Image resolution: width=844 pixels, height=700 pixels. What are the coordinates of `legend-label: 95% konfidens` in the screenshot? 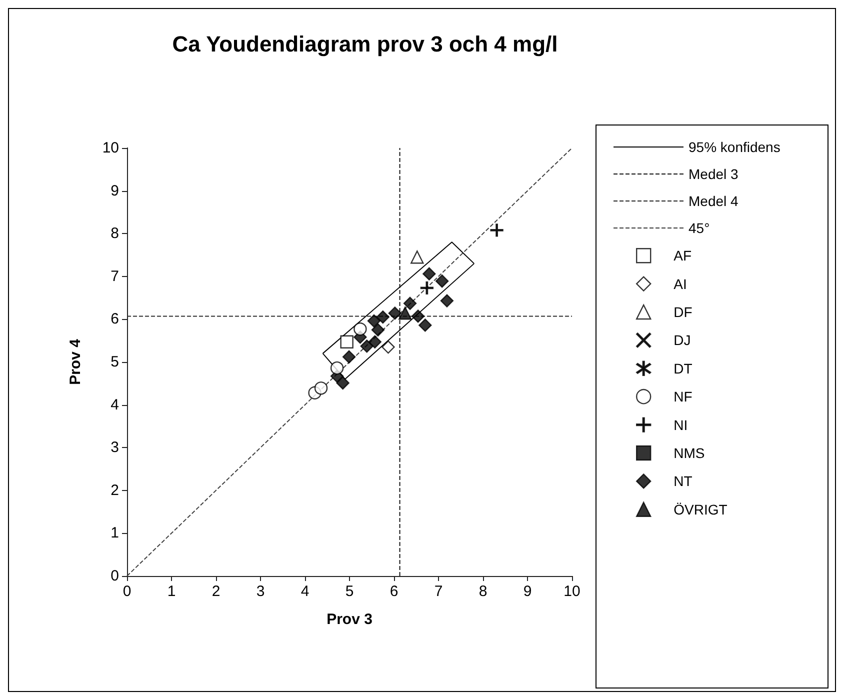 It's located at (734, 147).